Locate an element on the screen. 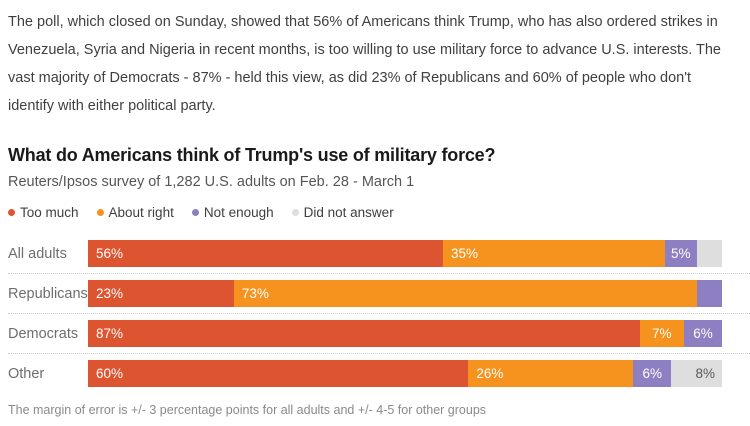 The image size is (750, 426). legend-label: Did not answer is located at coordinates (348, 212).